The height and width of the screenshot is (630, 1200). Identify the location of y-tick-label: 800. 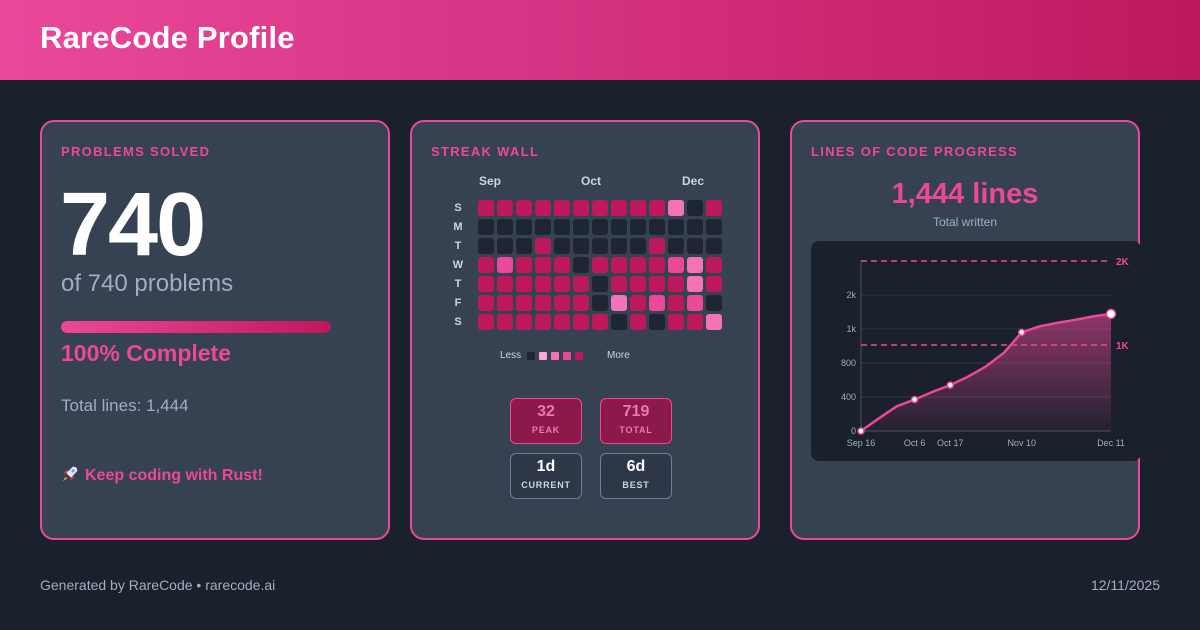
(848, 363).